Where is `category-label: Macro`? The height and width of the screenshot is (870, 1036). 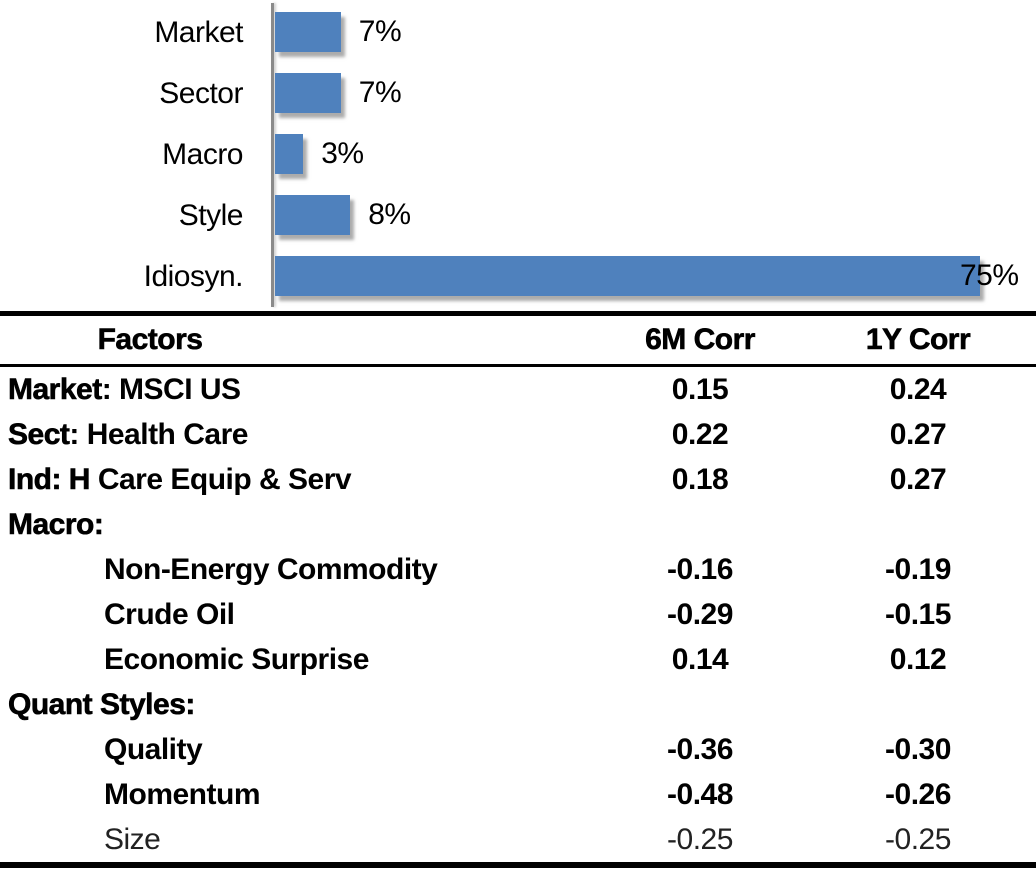 category-label: Macro is located at coordinates (202, 154).